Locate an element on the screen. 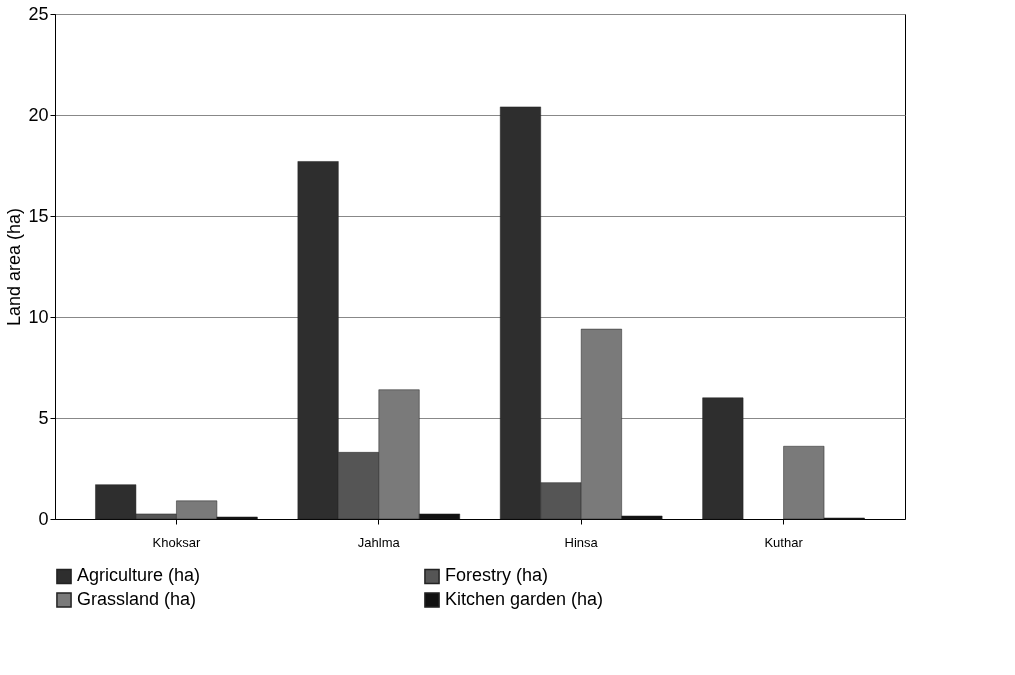 This screenshot has width=1015, height=675. x-tick-label: Kuthar is located at coordinates (784, 542).